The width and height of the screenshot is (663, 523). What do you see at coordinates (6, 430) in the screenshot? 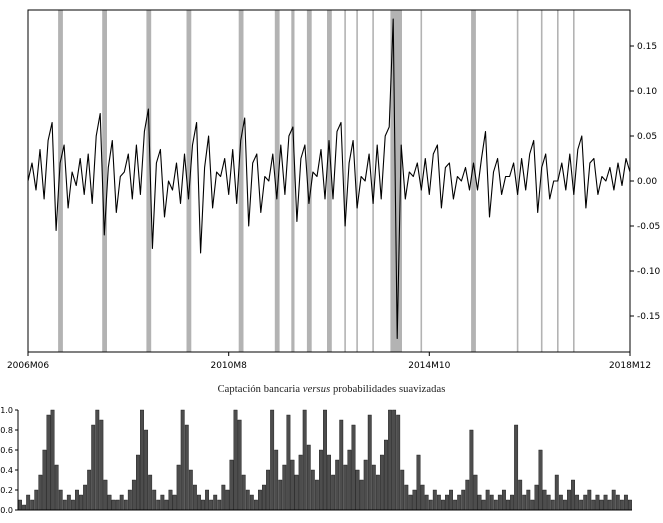
I see `svg-text: 0.8` at bounding box center [6, 430].